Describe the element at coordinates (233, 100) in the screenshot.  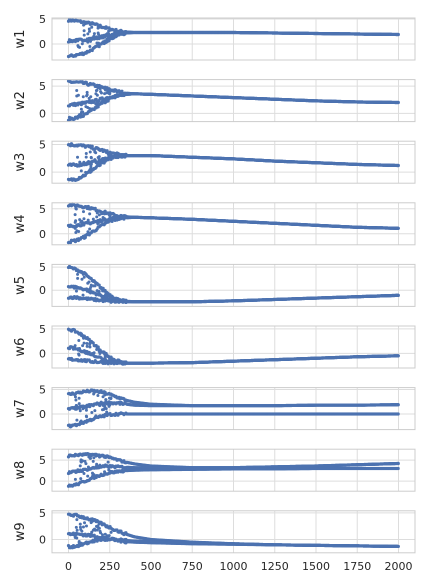
I see `series-points-w2` at that location.